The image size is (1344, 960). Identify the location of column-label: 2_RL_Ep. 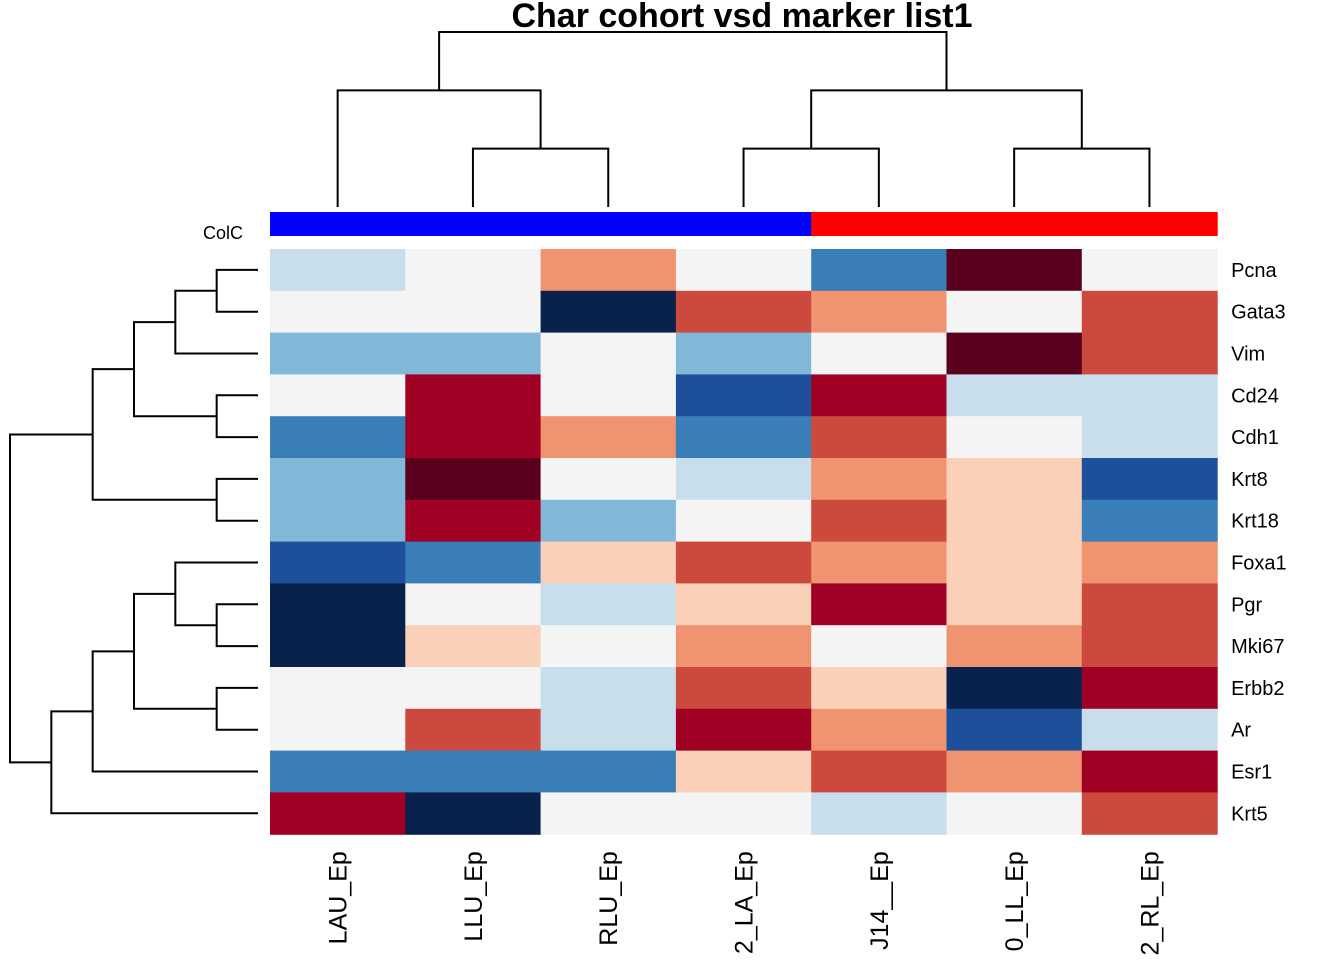
(1150, 903).